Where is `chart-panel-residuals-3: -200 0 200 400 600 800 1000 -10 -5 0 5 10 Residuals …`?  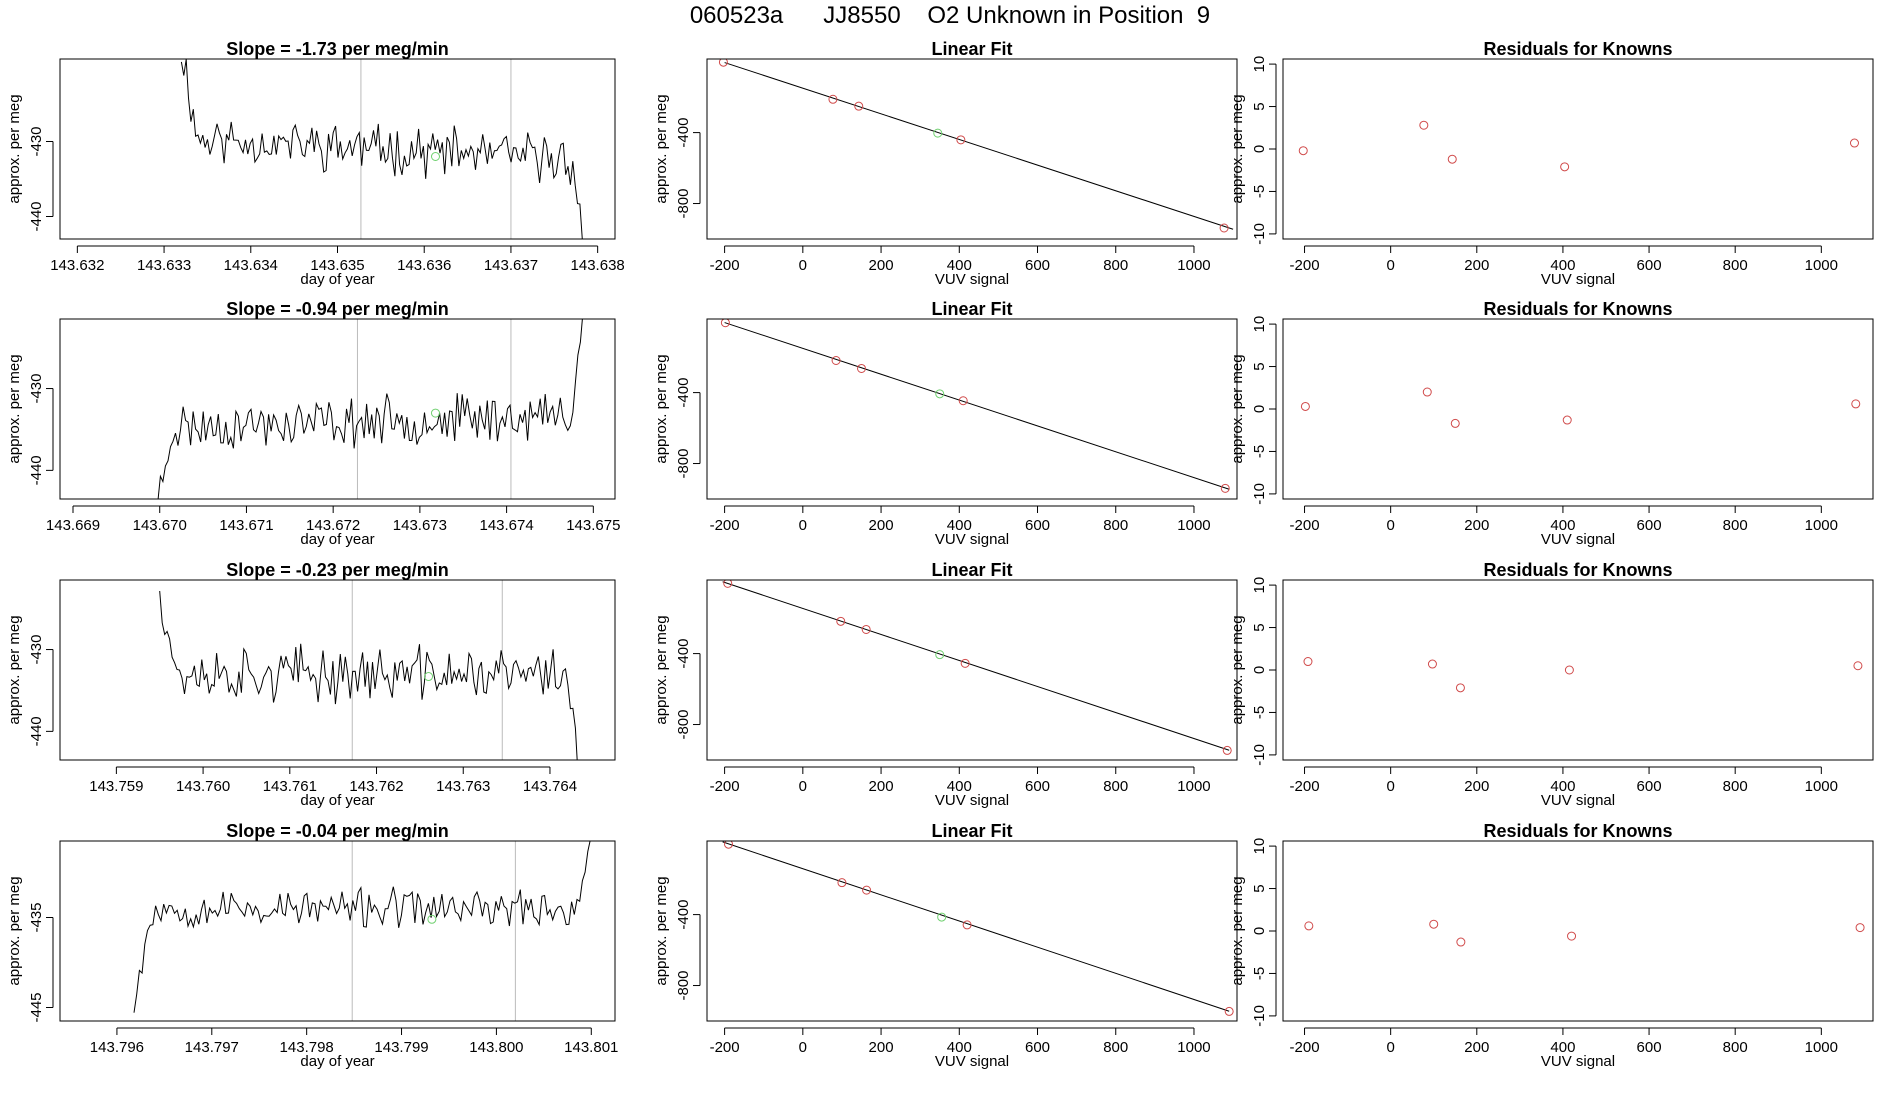 chart-panel-residuals-3: -200 0 200 400 600 800 1000 -10 -5 0 5 10 Residuals … is located at coordinates (1551, 684).